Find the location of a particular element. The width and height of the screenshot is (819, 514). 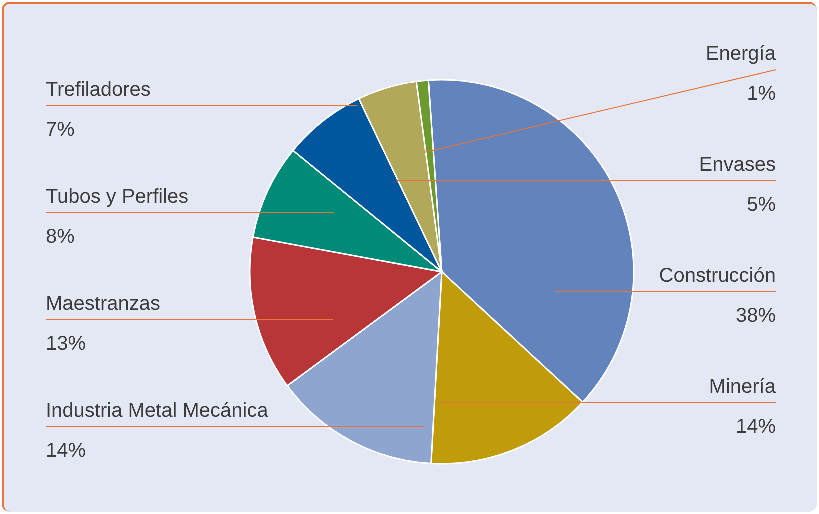

data-label: 13% is located at coordinates (66, 344).